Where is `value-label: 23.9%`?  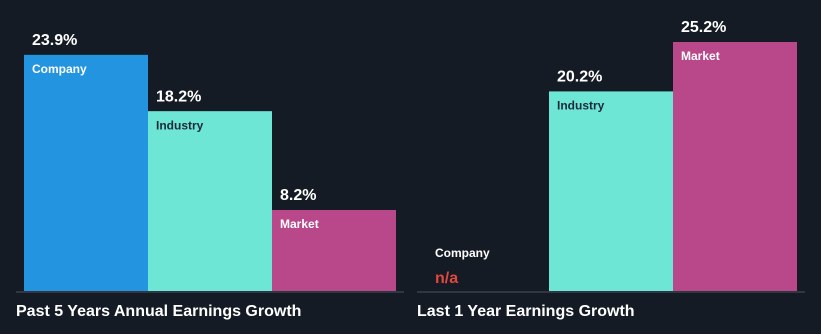
value-label: 23.9% is located at coordinates (54, 40).